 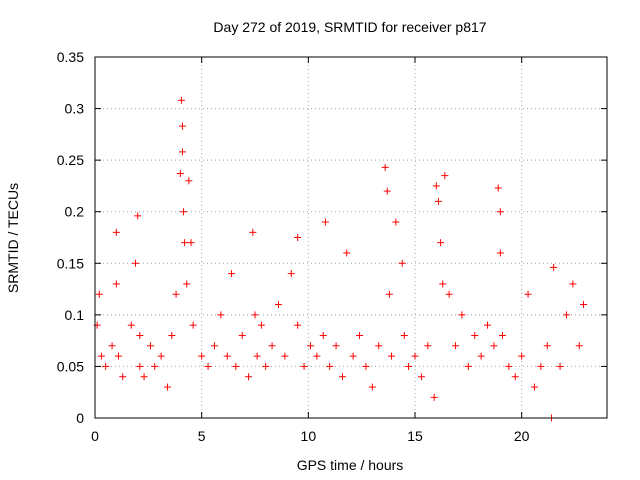 I want to click on y-tick-label: 0, so click(x=80, y=418).